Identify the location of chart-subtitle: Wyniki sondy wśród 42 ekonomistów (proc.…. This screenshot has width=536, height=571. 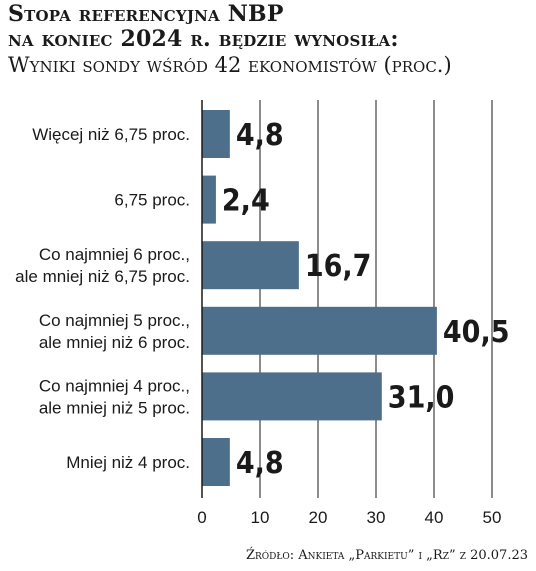
(230, 65).